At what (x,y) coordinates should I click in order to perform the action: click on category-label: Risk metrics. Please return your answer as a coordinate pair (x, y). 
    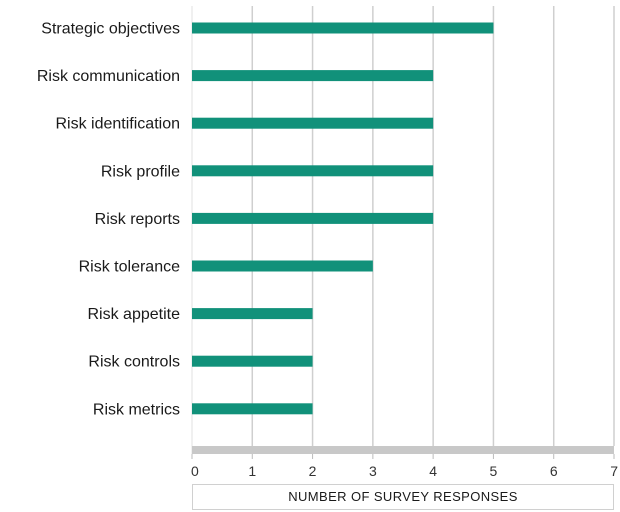
    Looking at the image, I should click on (136, 409).